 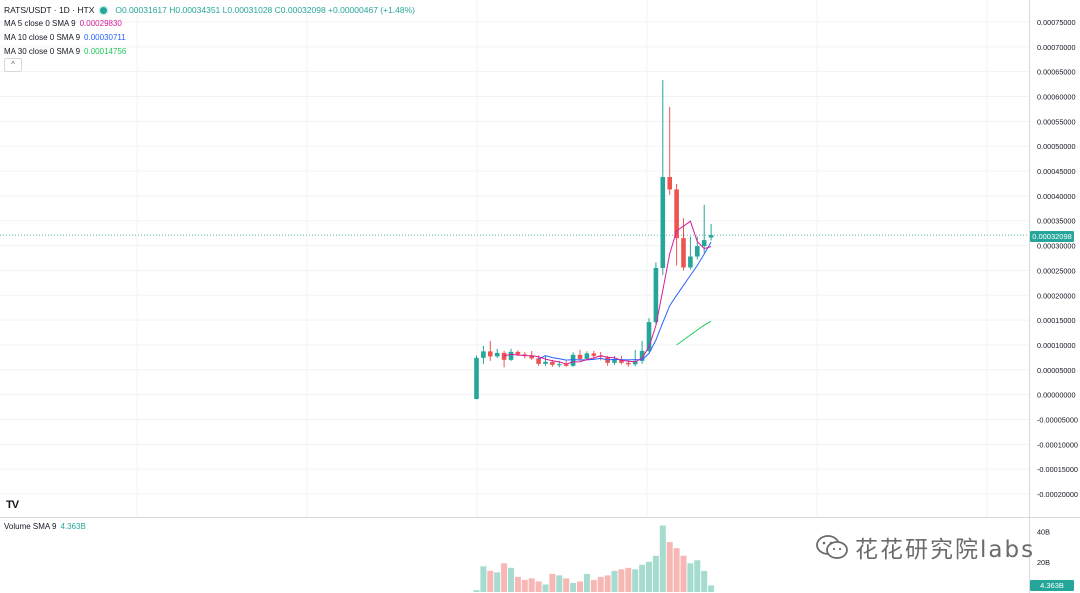 What do you see at coordinates (694, 333) in the screenshot?
I see `ma30-line` at bounding box center [694, 333].